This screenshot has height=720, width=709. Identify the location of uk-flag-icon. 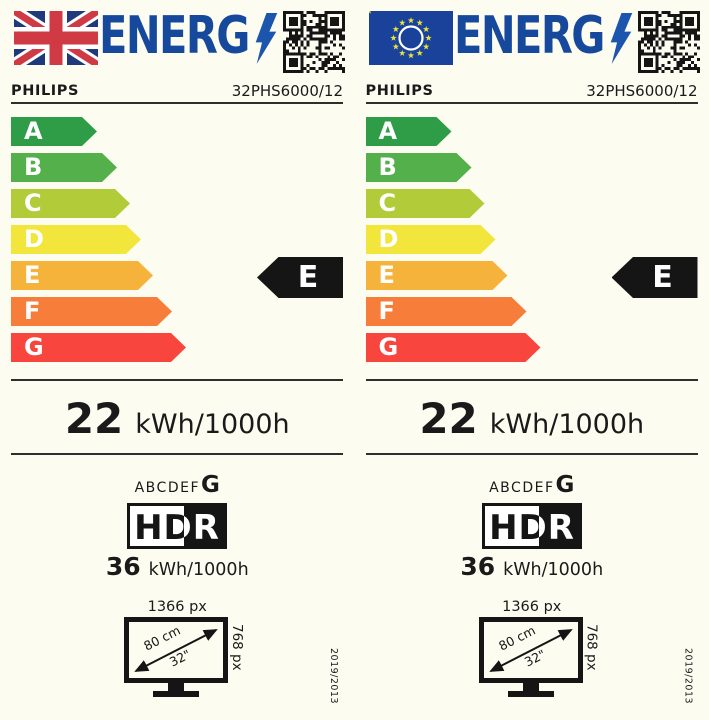
(56, 38).